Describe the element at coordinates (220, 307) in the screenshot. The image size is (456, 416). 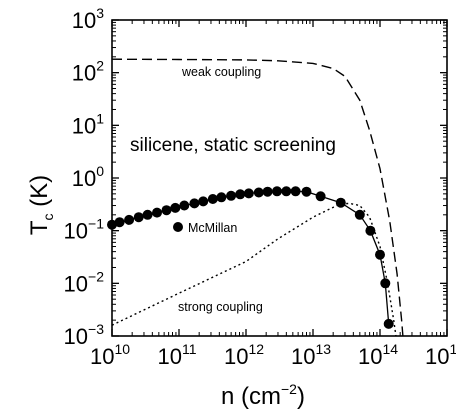
I see `annotation-strong-coupling: strong coupling` at that location.